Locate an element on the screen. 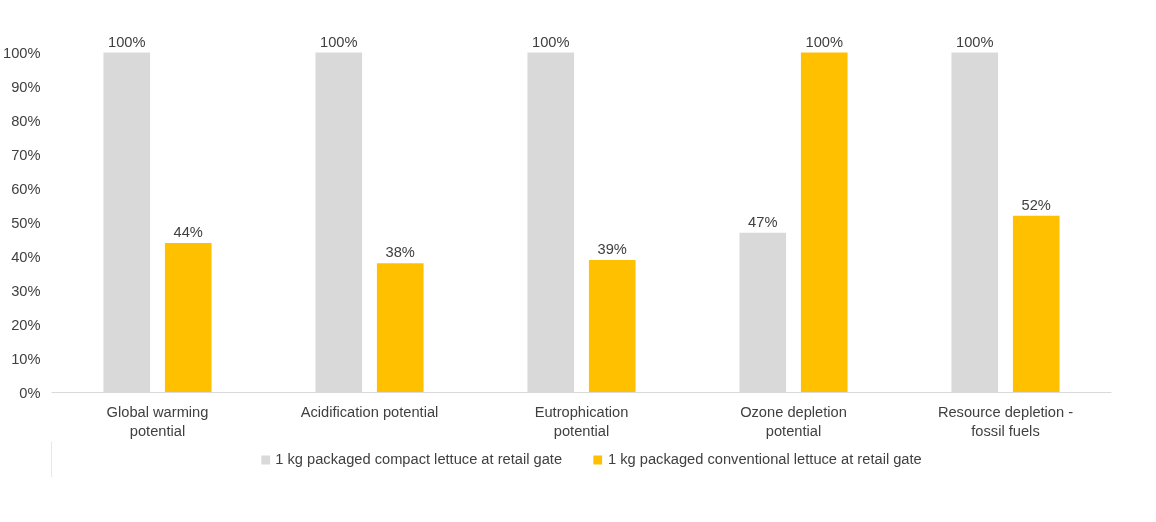 Image resolution: width=1156 pixels, height=522 pixels. data-label: 44% is located at coordinates (188, 231).